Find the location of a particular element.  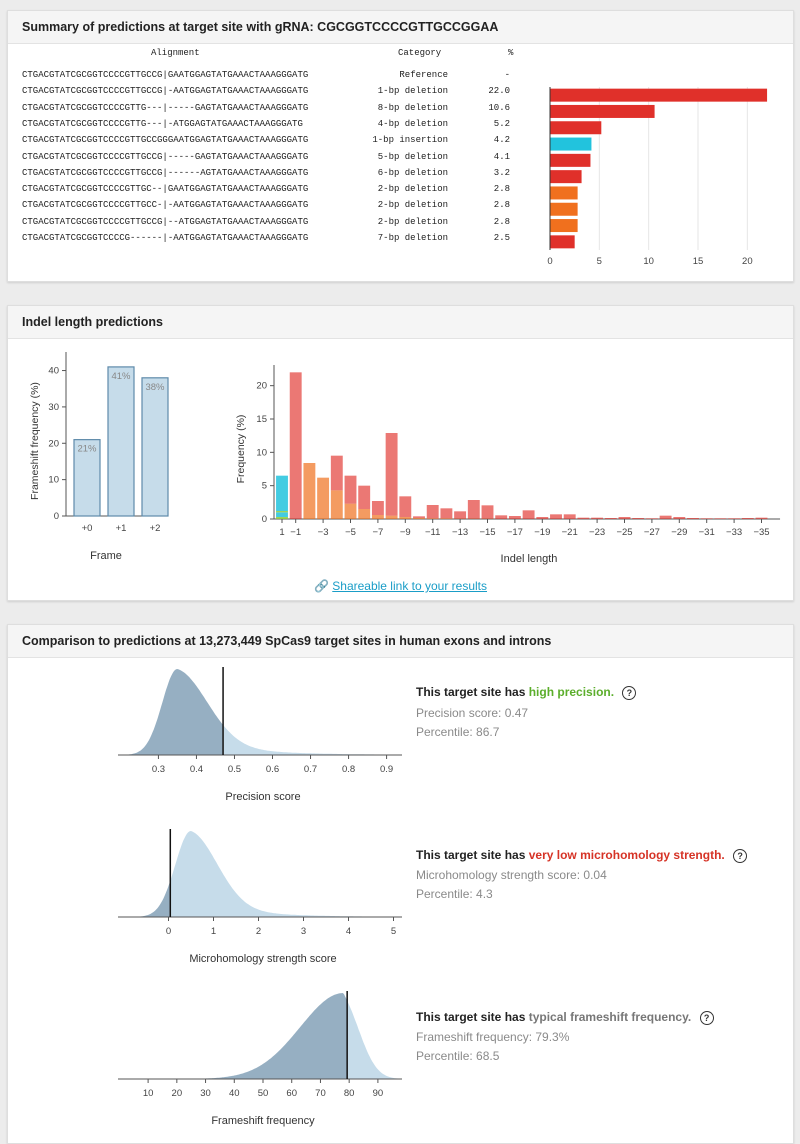

microhomology-percentile-text: Percentile: 4.3 is located at coordinates (454, 894).